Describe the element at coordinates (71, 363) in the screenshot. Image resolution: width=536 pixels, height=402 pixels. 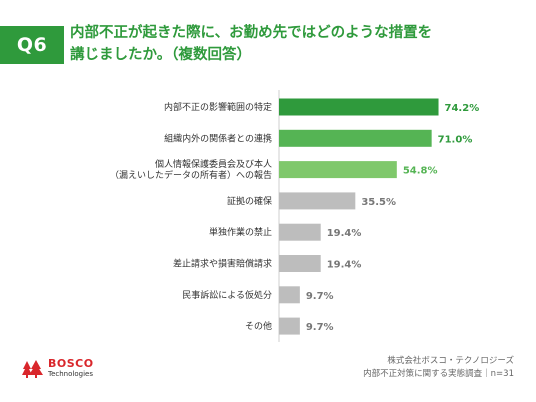
I see `logo-name: BOSCO` at that location.